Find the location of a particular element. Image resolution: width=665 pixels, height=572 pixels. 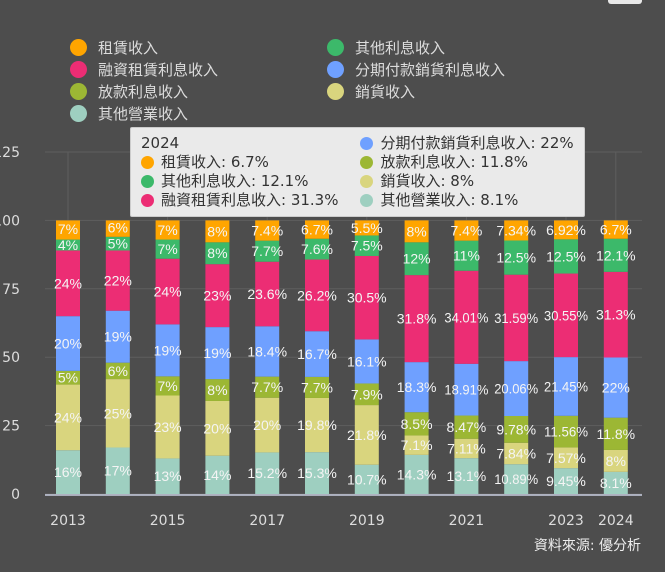

data-label: 11.56% is located at coordinates (566, 432).